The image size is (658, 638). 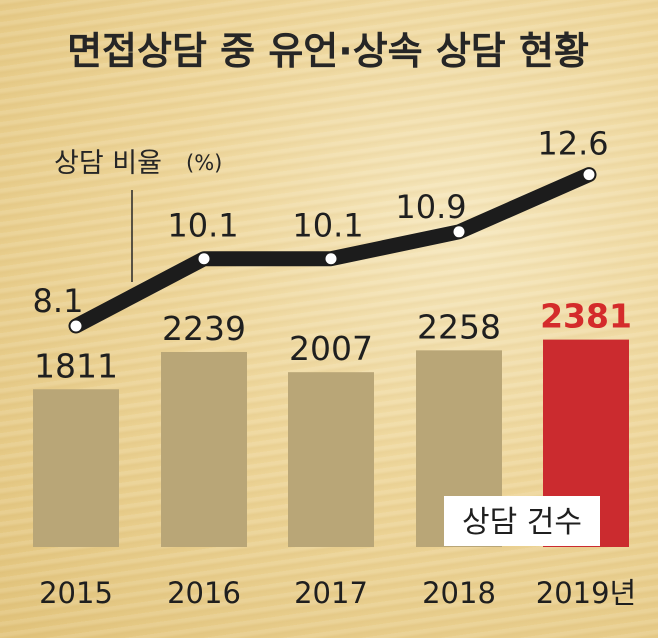 What do you see at coordinates (76, 326) in the screenshot?
I see `line-marker-2015` at bounding box center [76, 326].